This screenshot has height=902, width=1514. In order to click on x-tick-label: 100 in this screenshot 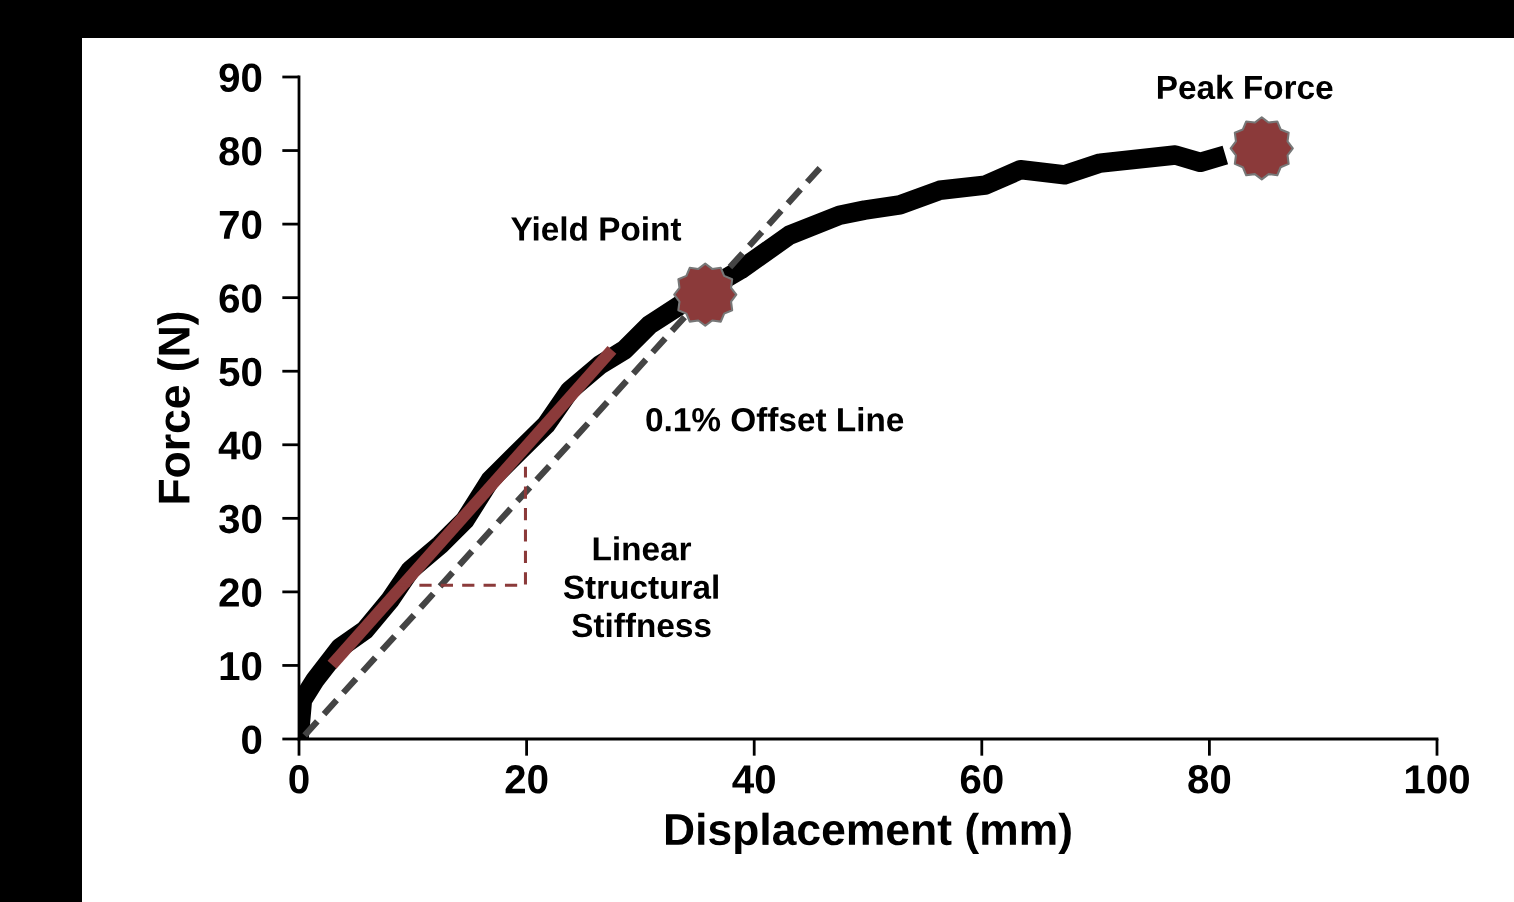, I will do `click(1437, 779)`.